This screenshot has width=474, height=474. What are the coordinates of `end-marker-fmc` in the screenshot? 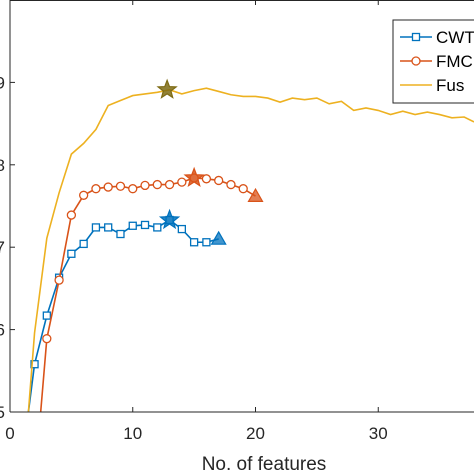 It's located at (255, 194).